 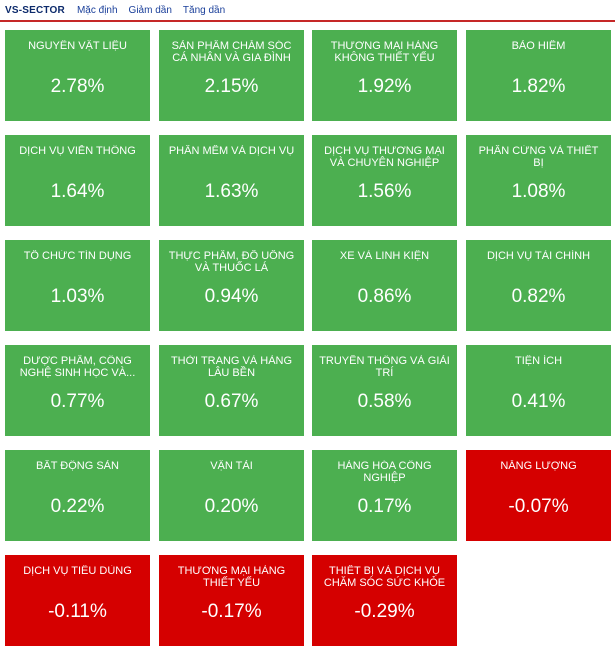 I want to click on sector-tile: Tổ chức tín dụng 1.03%, so click(x=77, y=285).